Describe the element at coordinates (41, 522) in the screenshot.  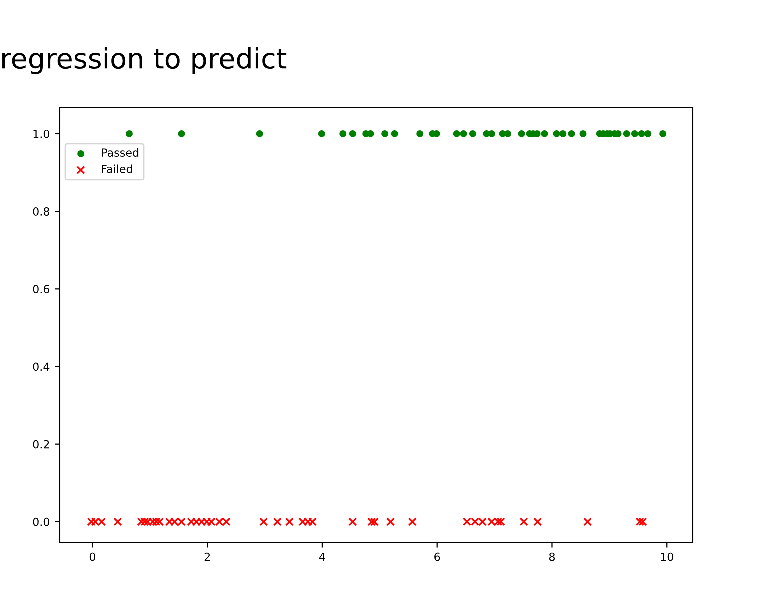
I see `y-tick-label: 0.0` at that location.